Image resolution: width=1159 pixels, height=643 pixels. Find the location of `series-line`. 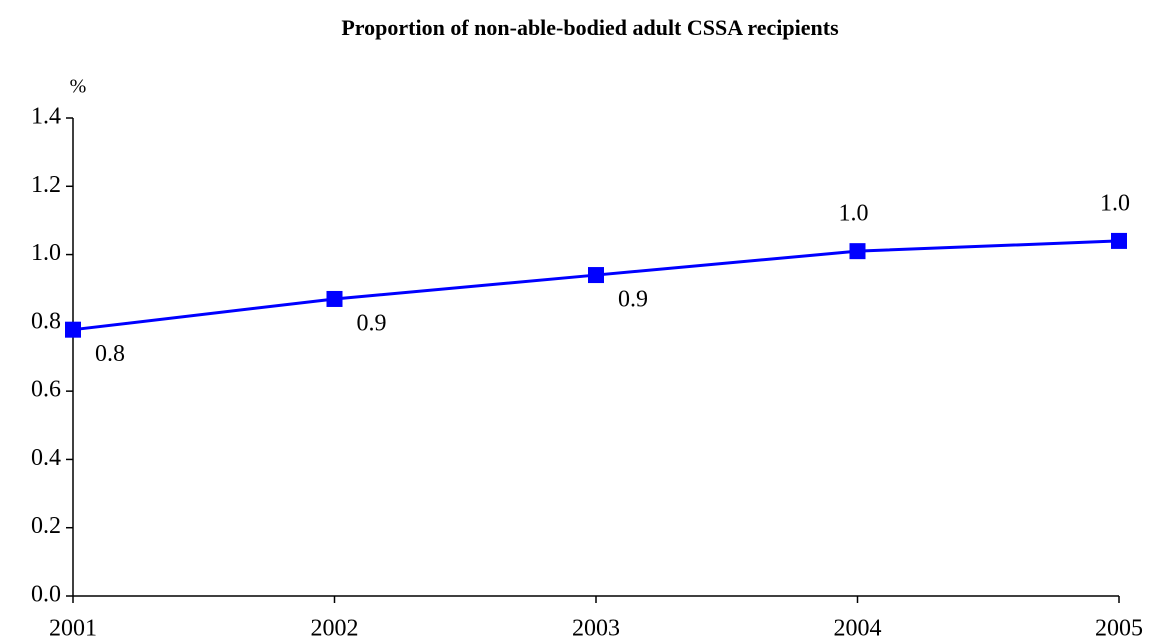

series-line is located at coordinates (596, 285).